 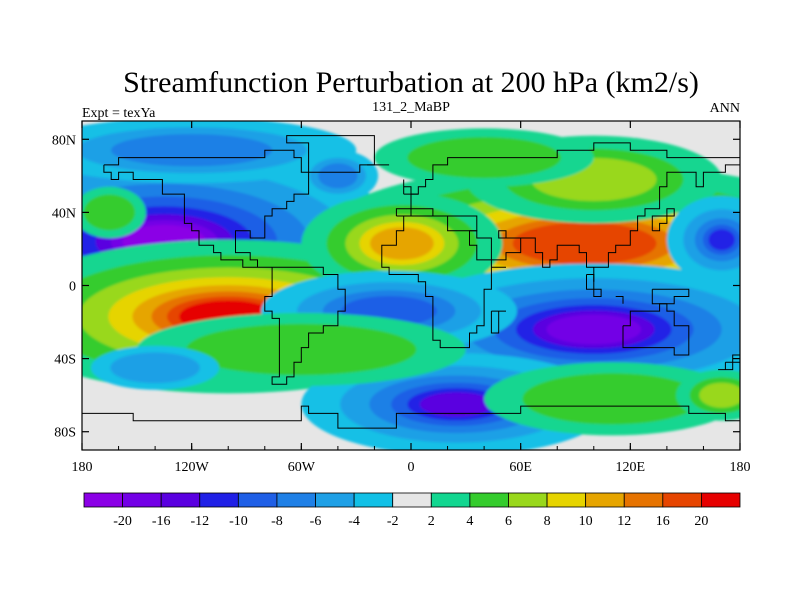 I want to click on center-string: 131_2_MaBP, so click(x=411, y=107).